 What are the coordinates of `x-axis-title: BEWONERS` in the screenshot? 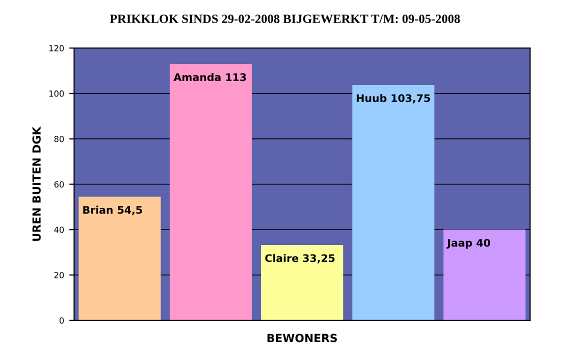 It's located at (302, 338).